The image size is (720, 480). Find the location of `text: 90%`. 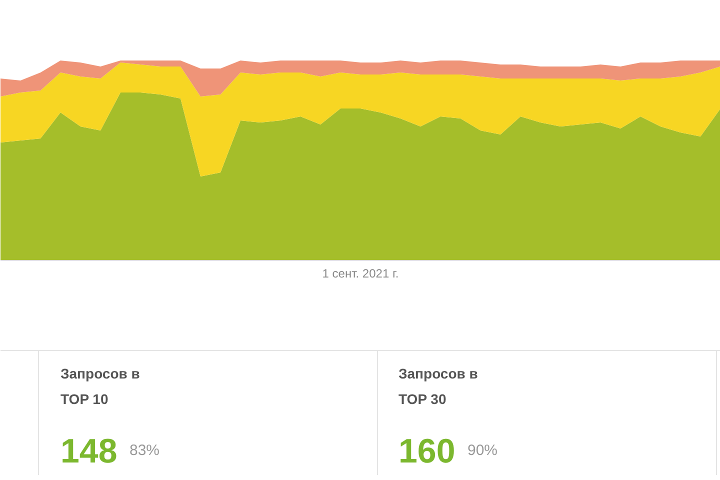

text: 90% is located at coordinates (483, 450).